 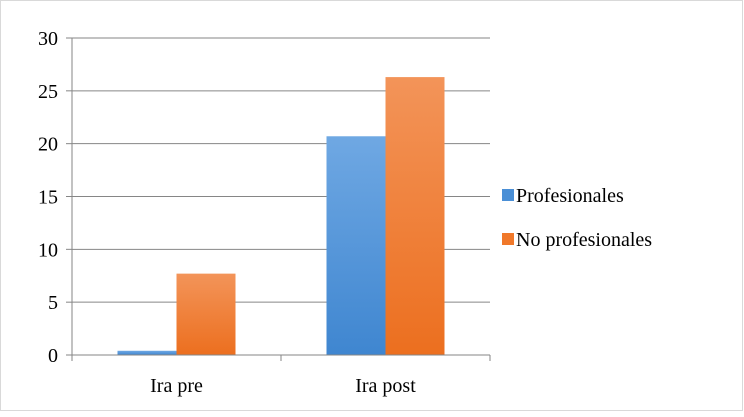 I want to click on y-tick-label: 5, so click(x=53, y=303).